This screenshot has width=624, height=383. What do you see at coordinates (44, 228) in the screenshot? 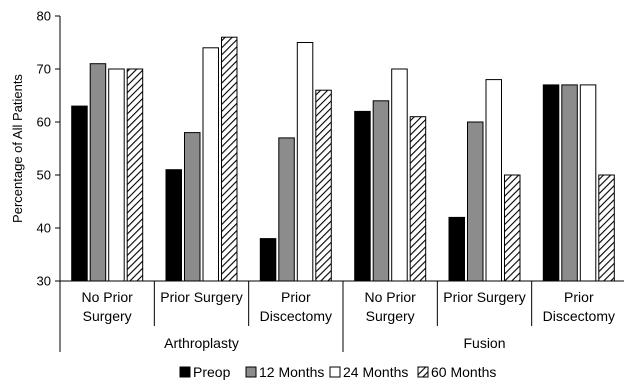
I see `y-tick-label: 40` at bounding box center [44, 228].